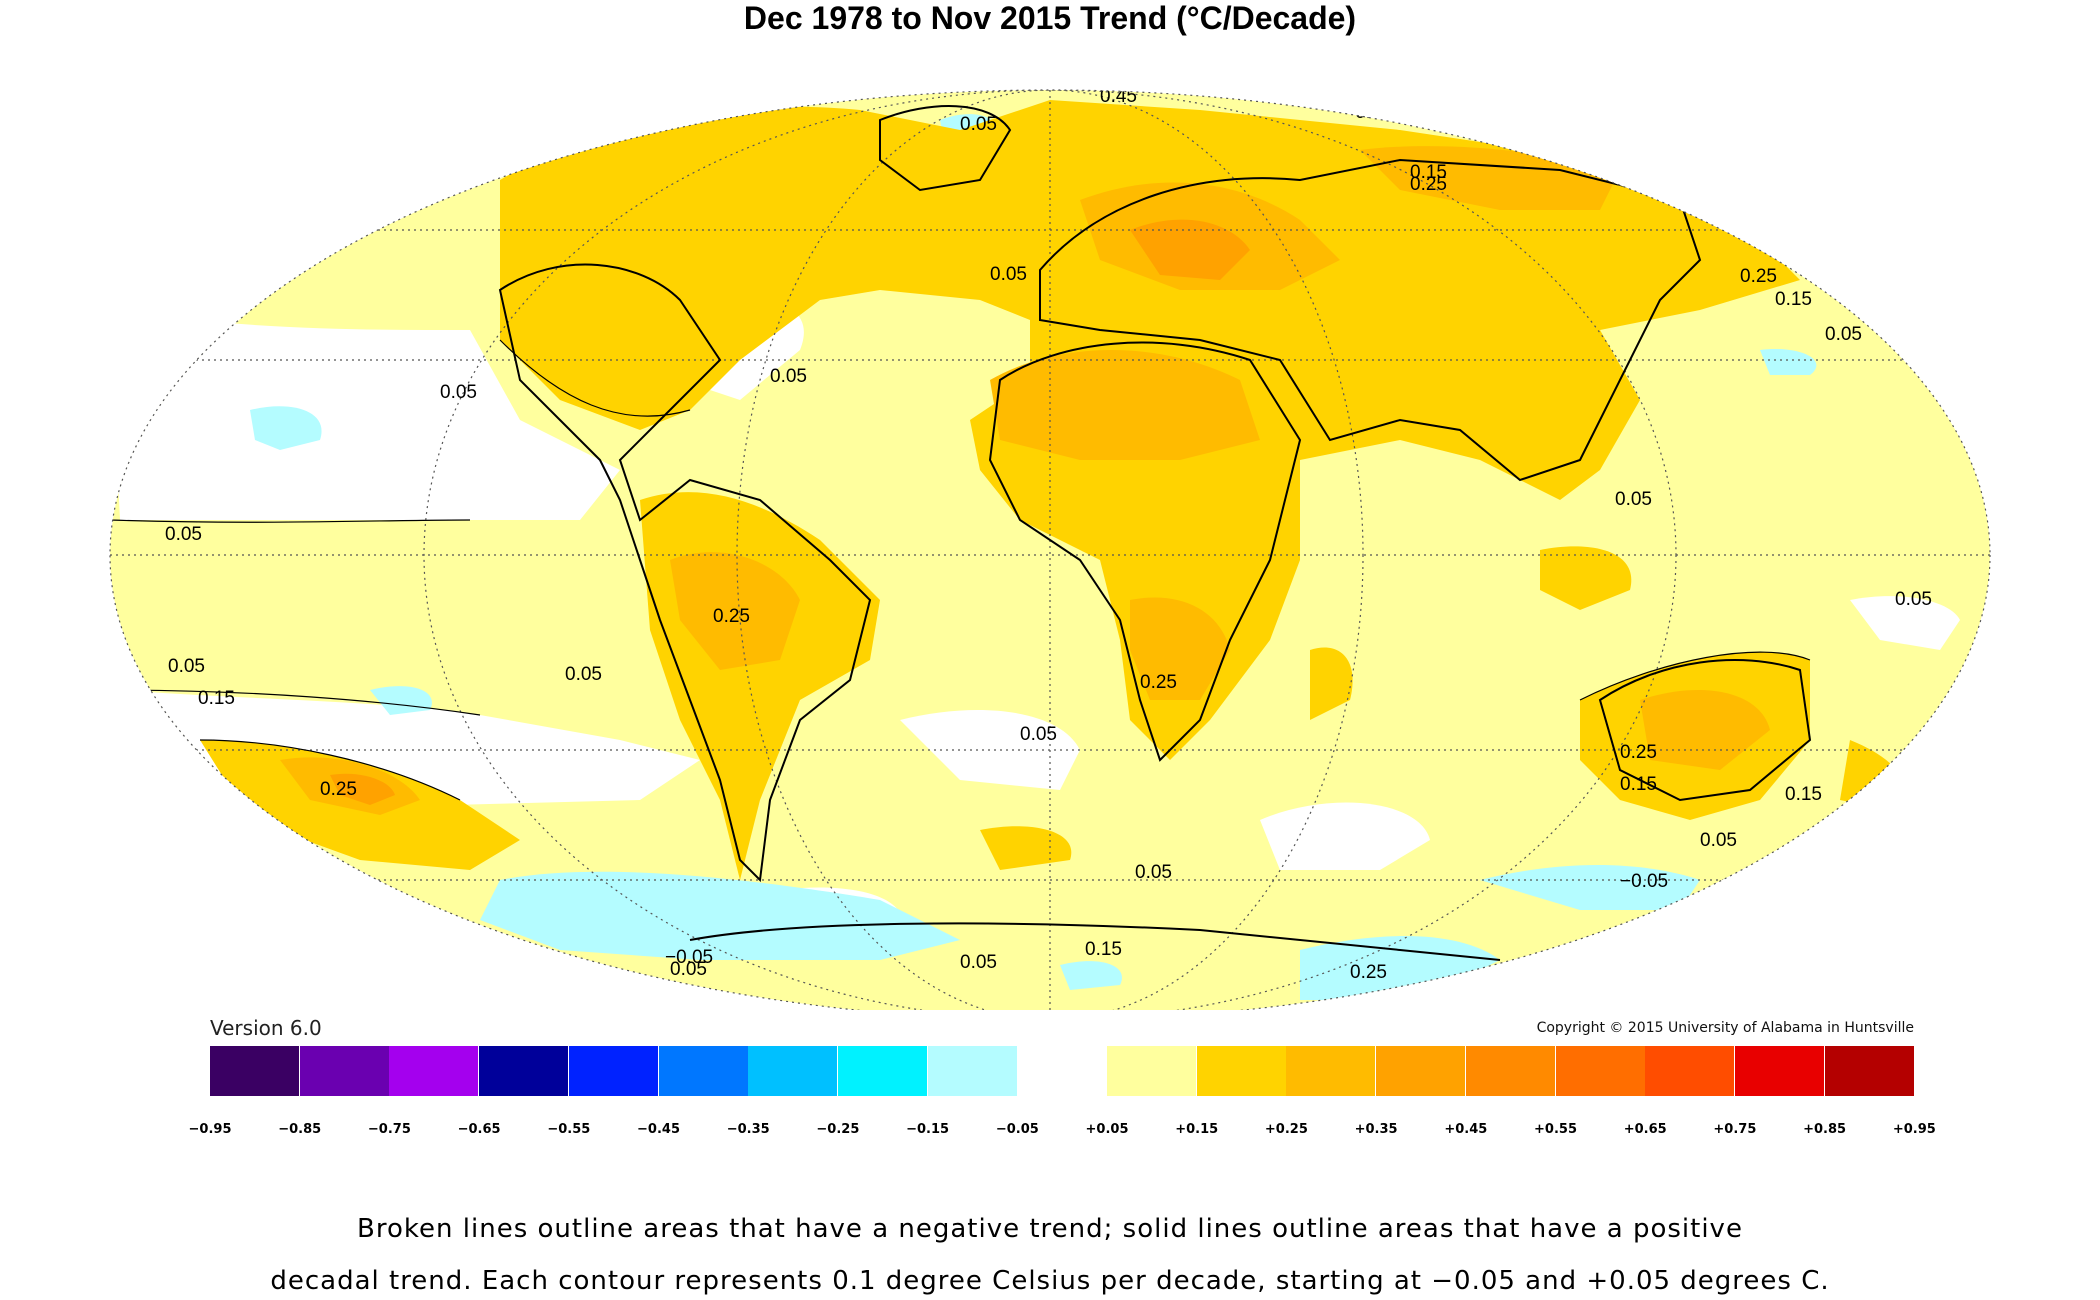  What do you see at coordinates (569, 1129) in the screenshot?
I see `legend-tick-label: −0.55` at bounding box center [569, 1129].